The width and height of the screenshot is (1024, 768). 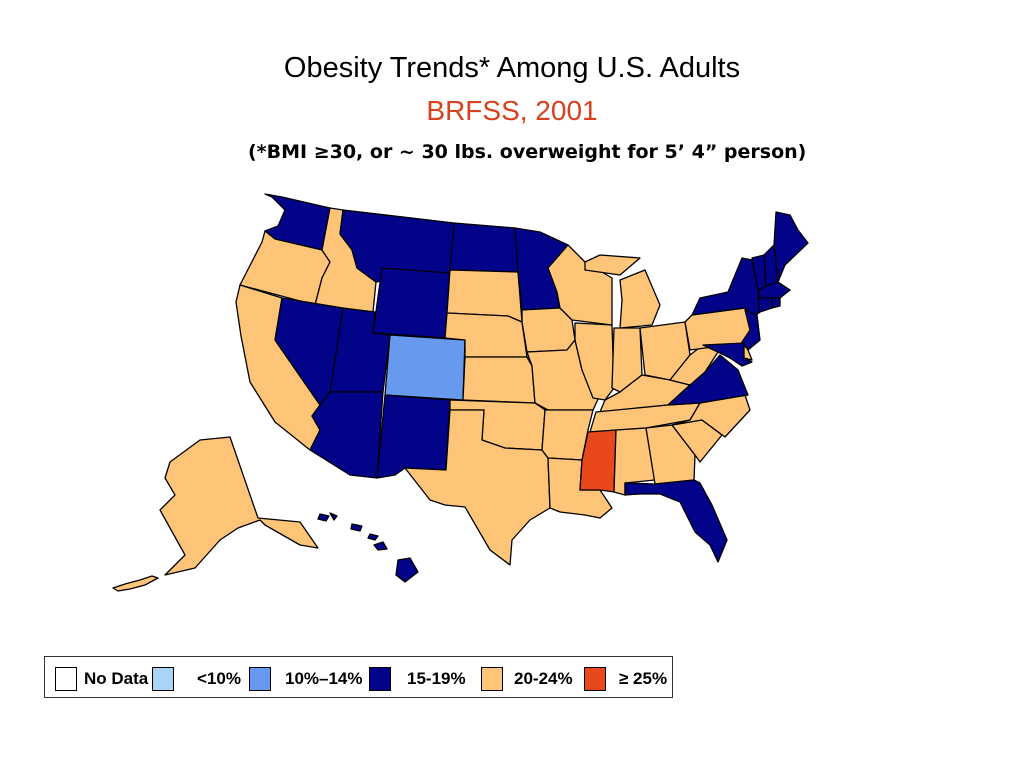 What do you see at coordinates (512, 68) in the screenshot?
I see `map-title: Obesity Trends* Among U.S. Adults` at bounding box center [512, 68].